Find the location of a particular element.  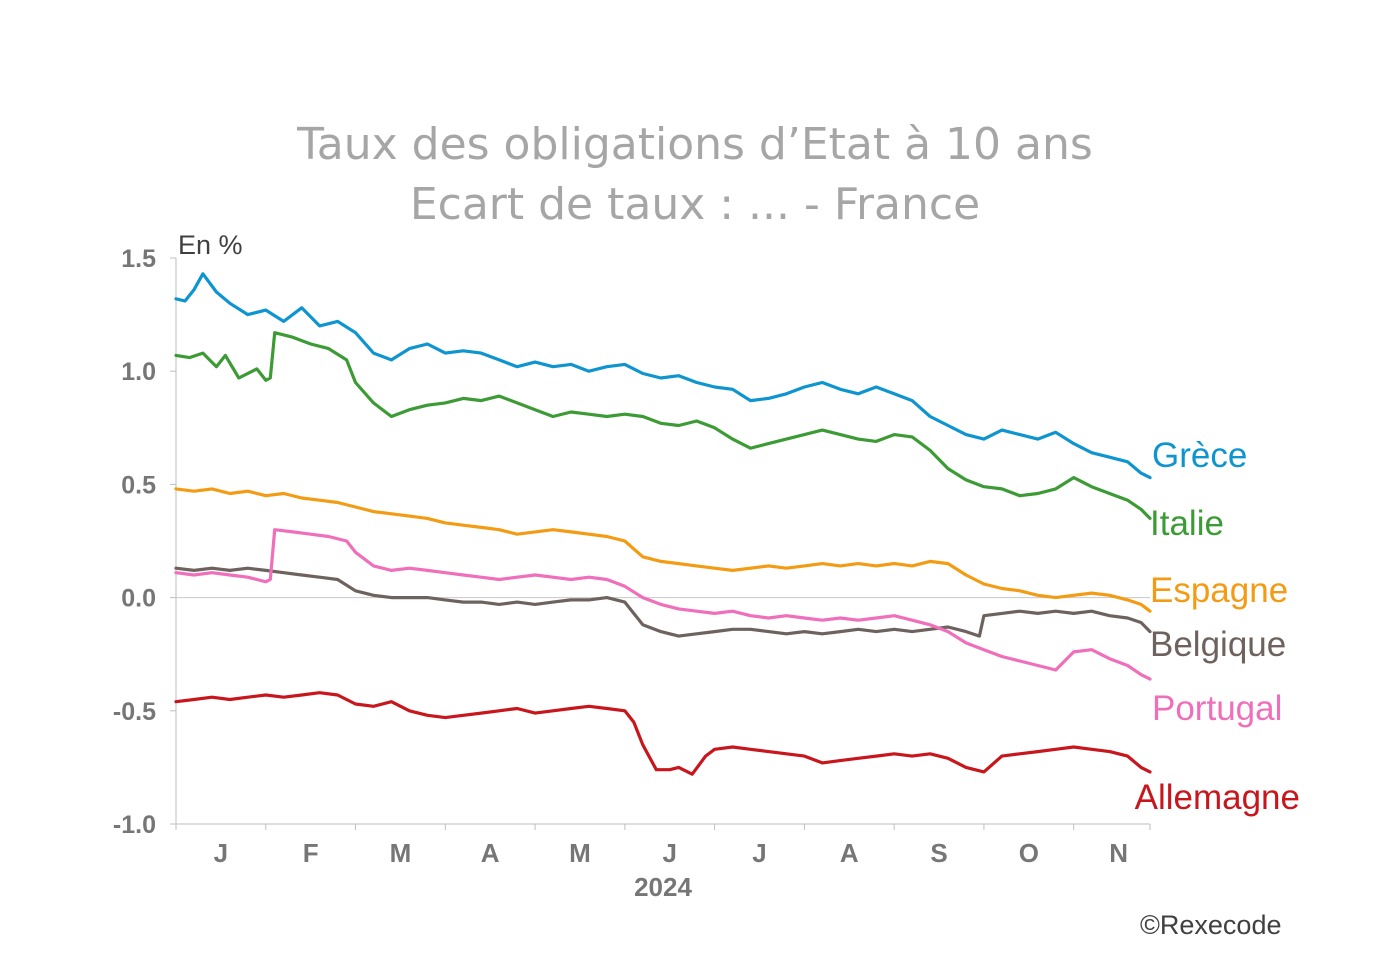

y-tick-label: -0.5 is located at coordinates (134, 712).